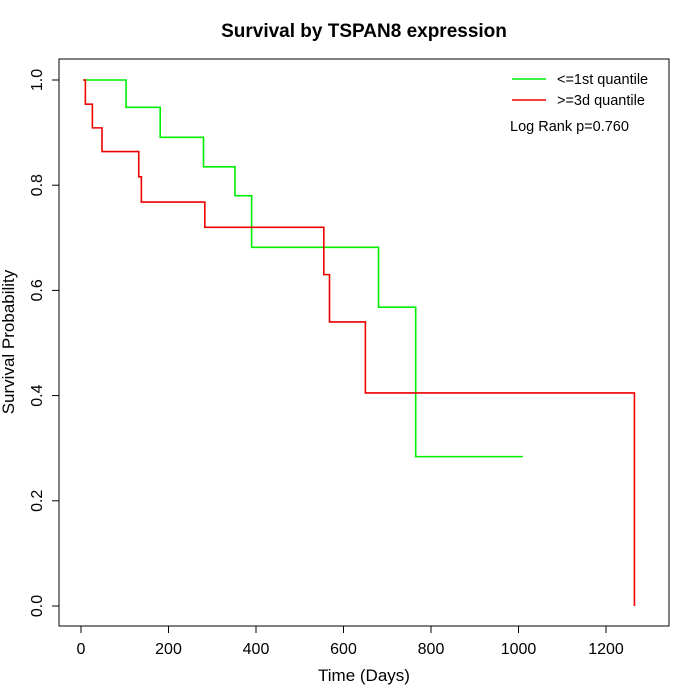  What do you see at coordinates (364, 675) in the screenshot?
I see `x-axis-label: Time (Days)` at bounding box center [364, 675].